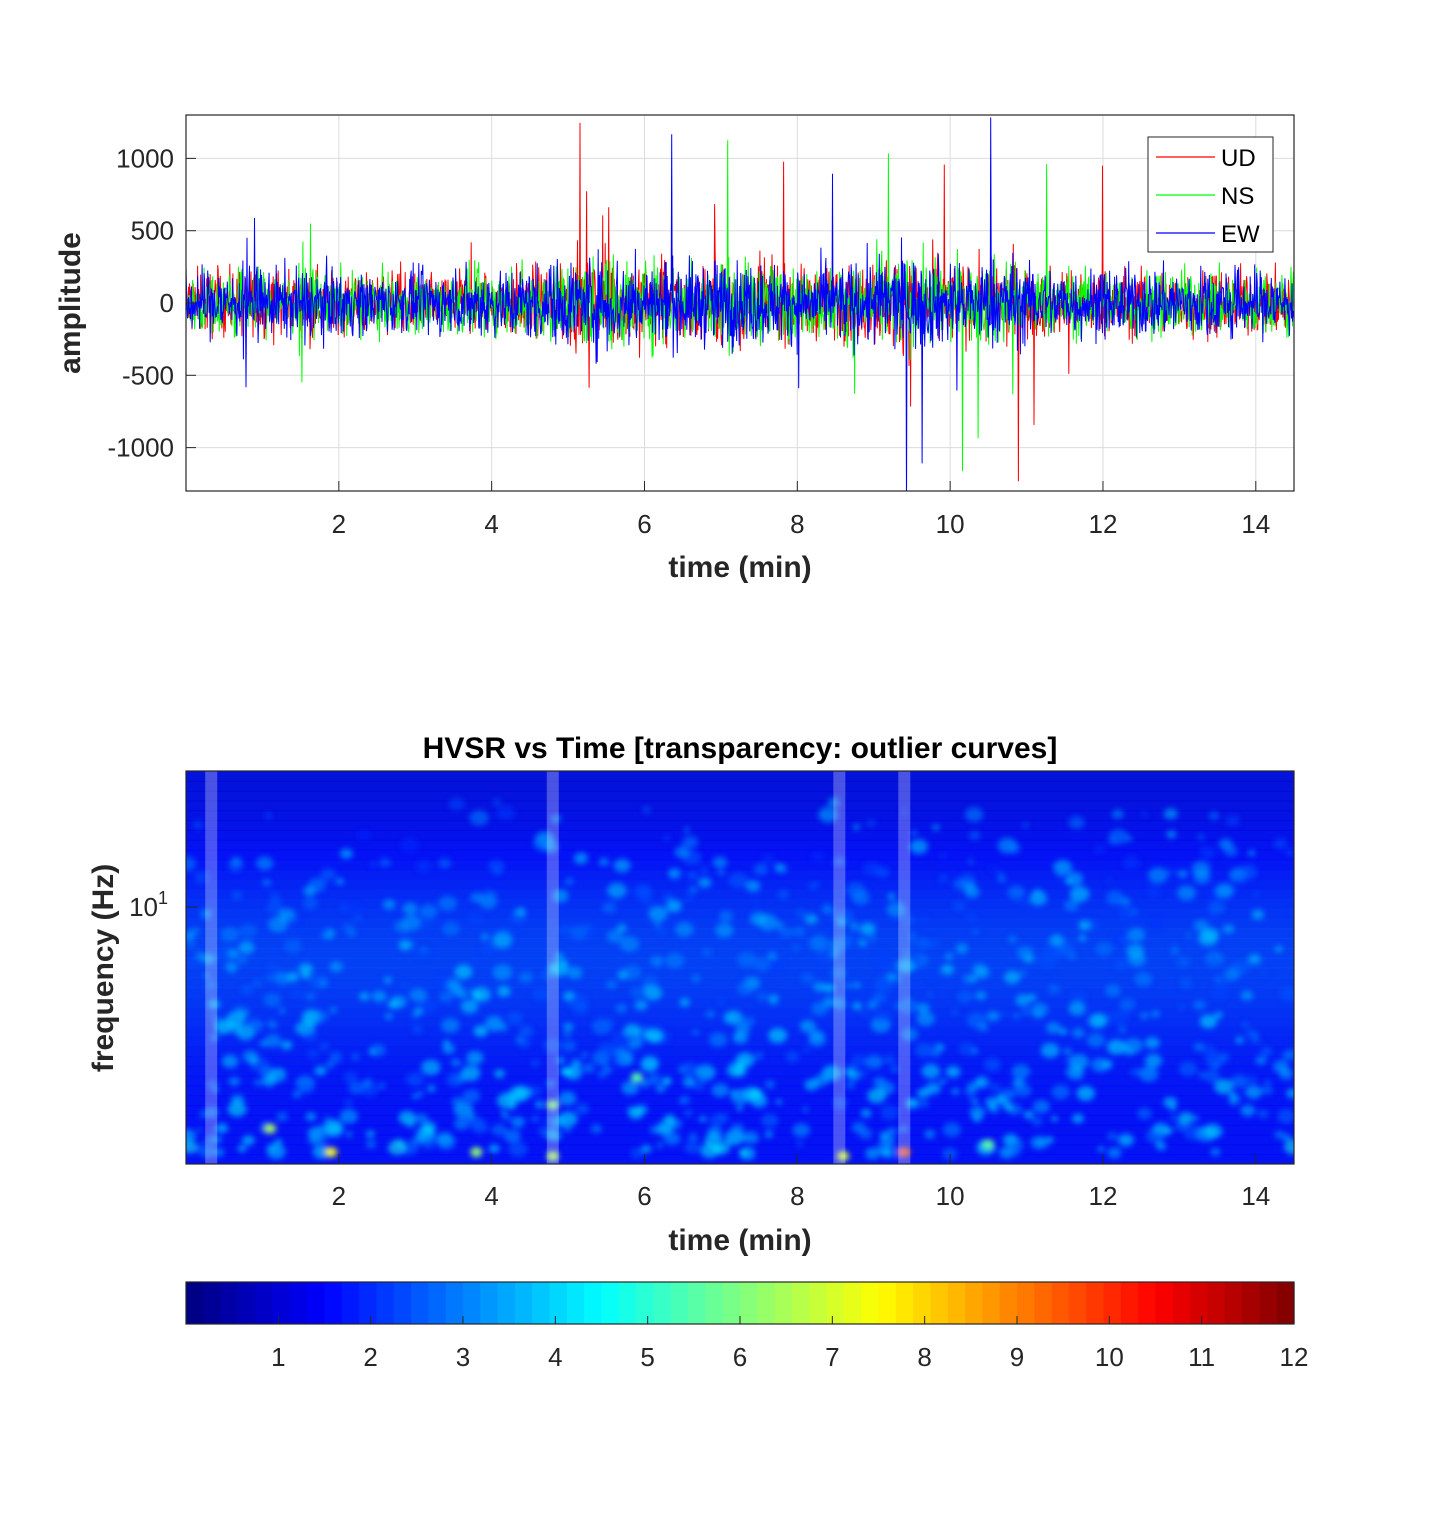 The image size is (1429, 1534). What do you see at coordinates (644, 524) in the screenshot?
I see `waveform-x-tick-label: 6` at bounding box center [644, 524].